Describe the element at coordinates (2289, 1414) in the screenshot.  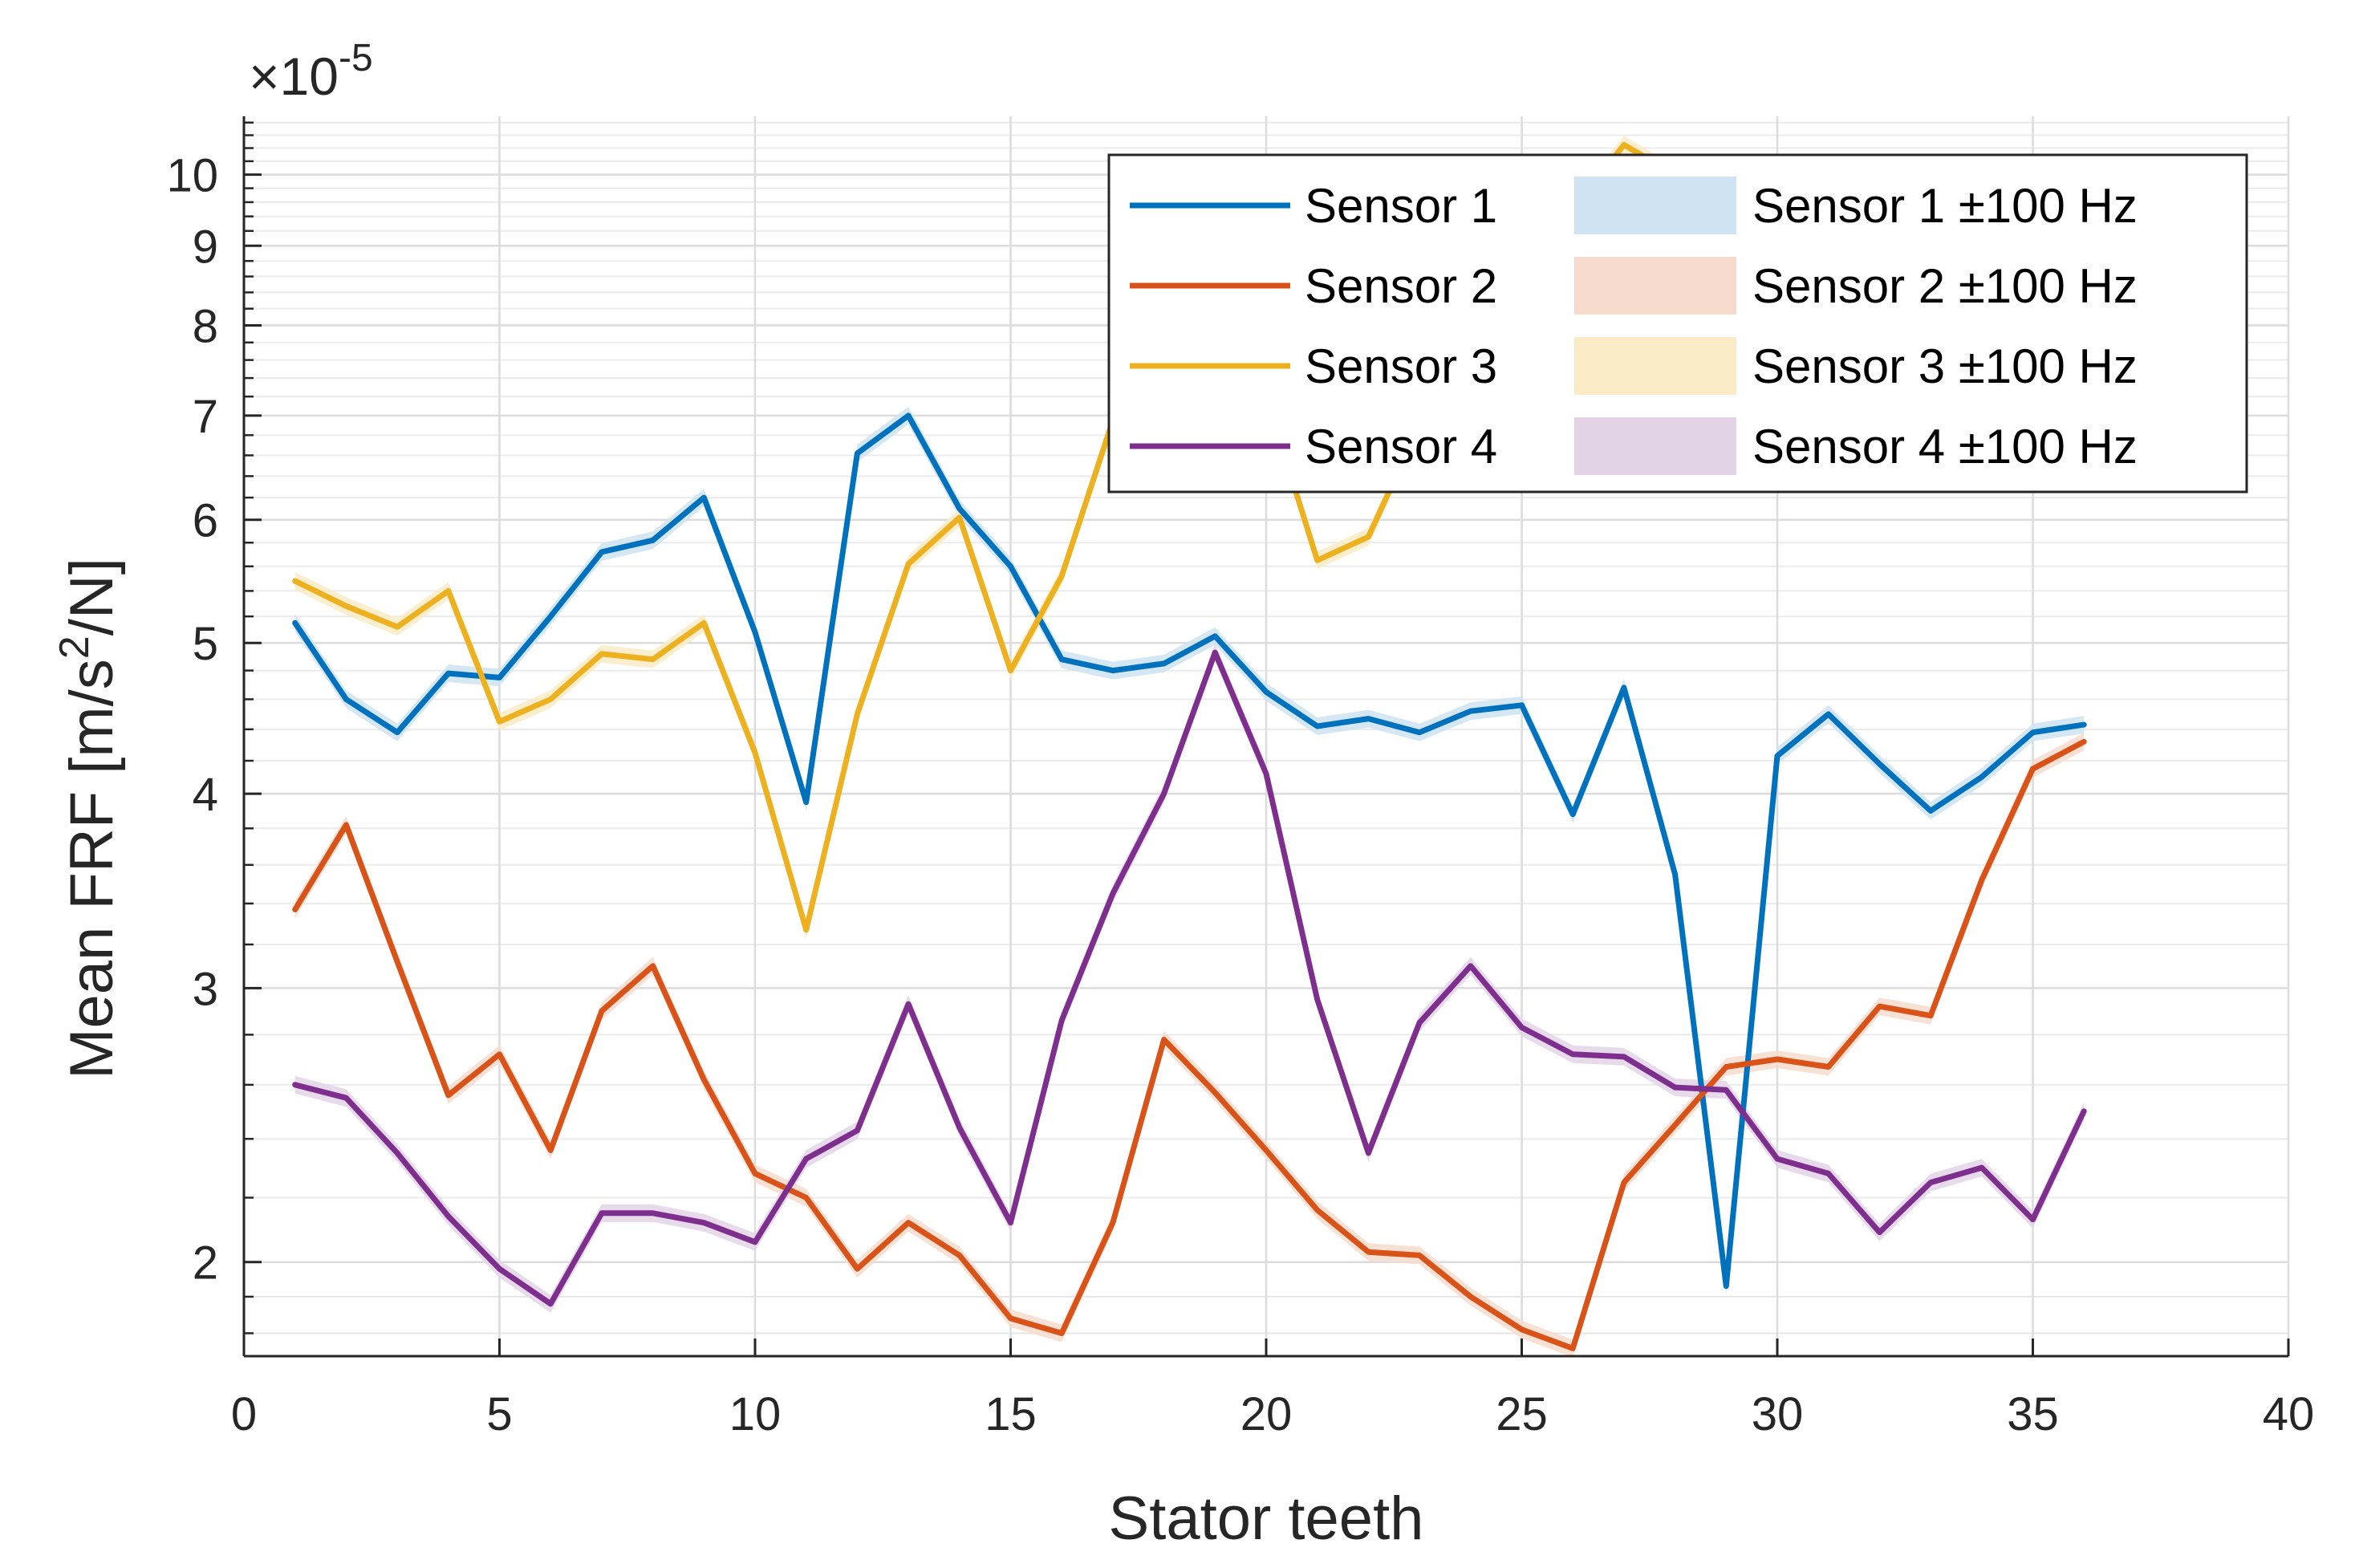
I see `x-tick-label: 40` at that location.